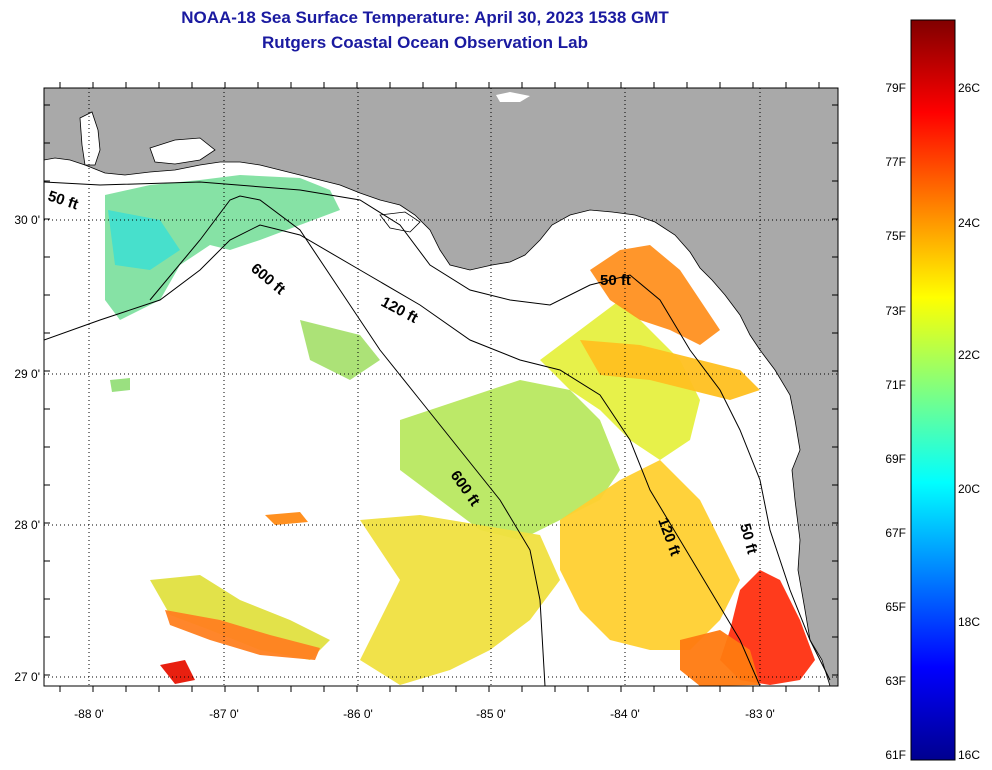 The image size is (992, 770). What do you see at coordinates (969, 421) in the screenshot?
I see `celsius-scale: 26C 24C 22C 20C 18C 16C` at bounding box center [969, 421].